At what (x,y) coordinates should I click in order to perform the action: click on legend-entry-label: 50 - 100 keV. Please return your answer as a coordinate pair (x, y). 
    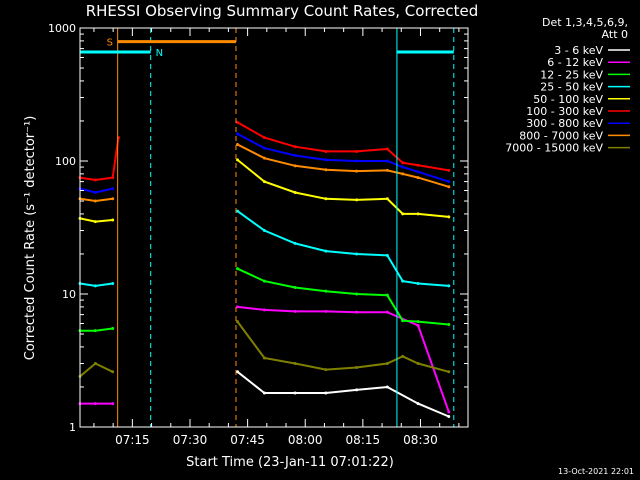
    Looking at the image, I should click on (568, 99).